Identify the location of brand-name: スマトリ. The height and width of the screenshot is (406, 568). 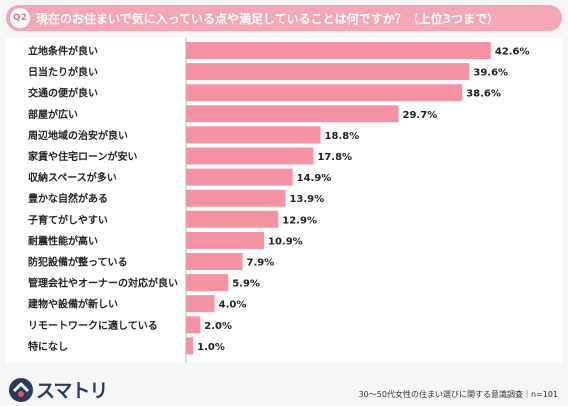
(72, 391).